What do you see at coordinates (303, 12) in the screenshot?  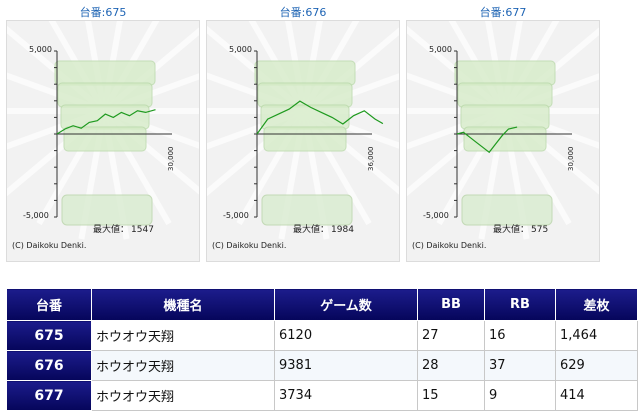 I see `graph-title: 台番:676` at bounding box center [303, 12].